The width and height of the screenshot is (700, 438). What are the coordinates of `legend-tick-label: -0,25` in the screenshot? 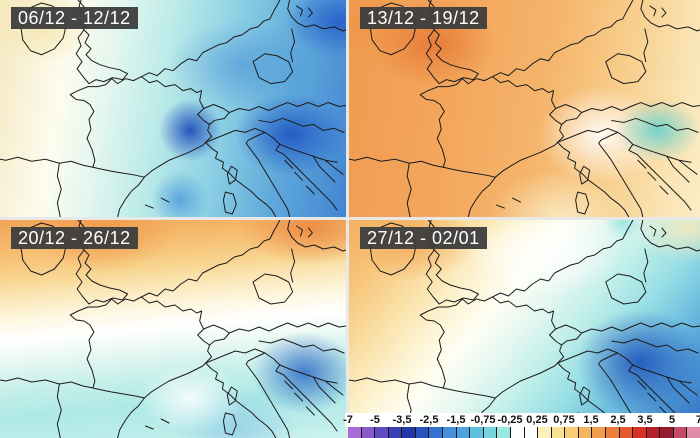 It's located at (510, 420).